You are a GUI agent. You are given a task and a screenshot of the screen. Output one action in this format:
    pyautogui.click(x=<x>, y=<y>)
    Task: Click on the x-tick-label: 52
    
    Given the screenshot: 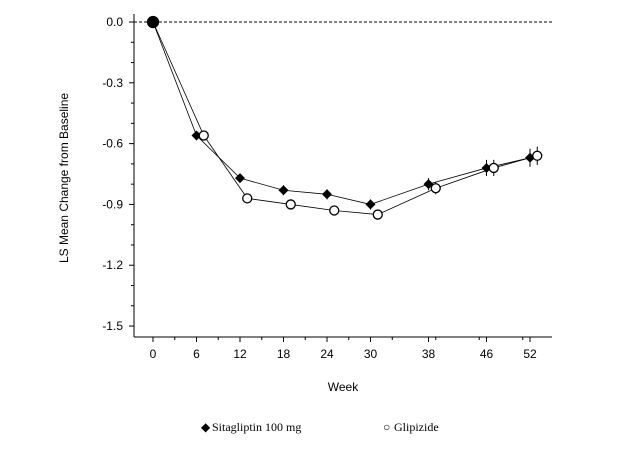 What is the action you would take?
    pyautogui.click(x=530, y=354)
    